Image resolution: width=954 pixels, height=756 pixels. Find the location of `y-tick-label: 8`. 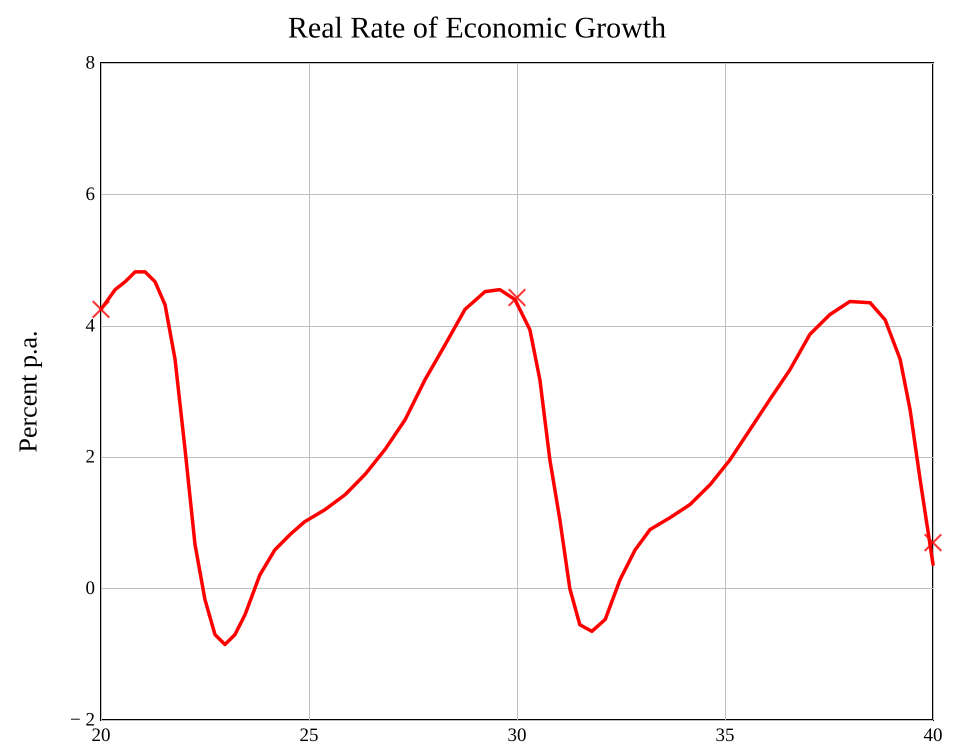

y-tick-label: 8 is located at coordinates (90, 63).